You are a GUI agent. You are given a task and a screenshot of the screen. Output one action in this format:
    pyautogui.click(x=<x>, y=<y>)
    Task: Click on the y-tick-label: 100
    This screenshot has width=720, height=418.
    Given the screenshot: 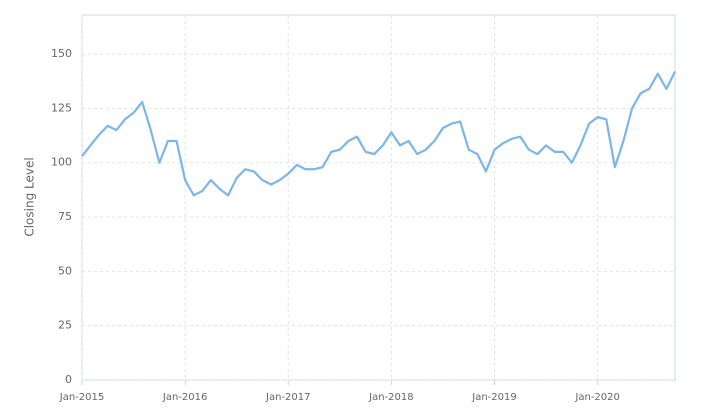 What is the action you would take?
    pyautogui.click(x=61, y=162)
    